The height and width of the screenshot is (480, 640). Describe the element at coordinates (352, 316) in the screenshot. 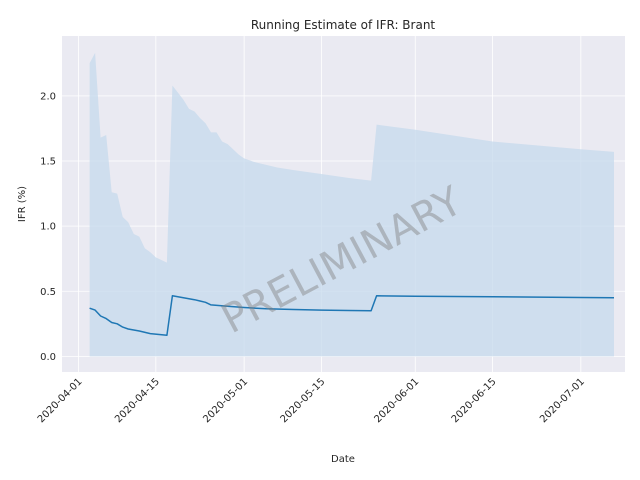

I see `ifr-estimate-line` at that location.